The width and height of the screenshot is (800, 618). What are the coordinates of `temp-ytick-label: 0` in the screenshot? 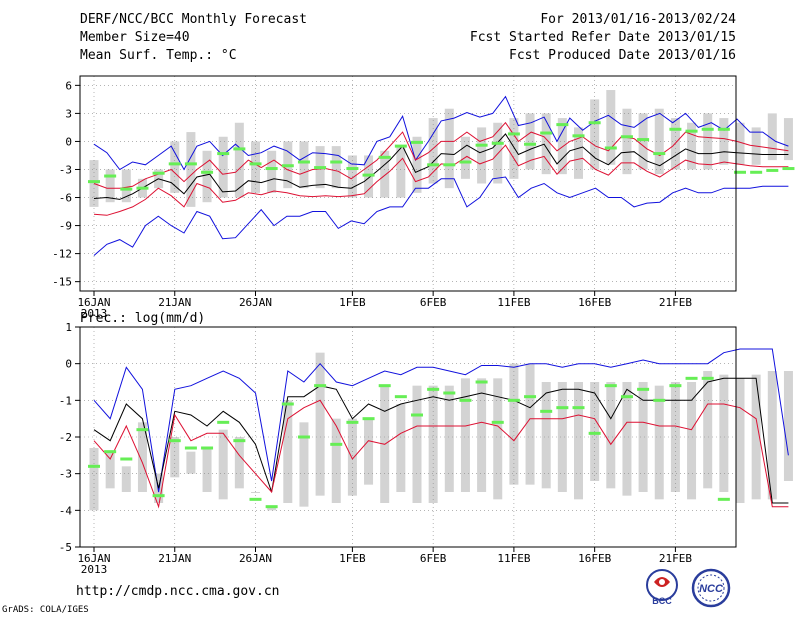 It's located at (68, 141).